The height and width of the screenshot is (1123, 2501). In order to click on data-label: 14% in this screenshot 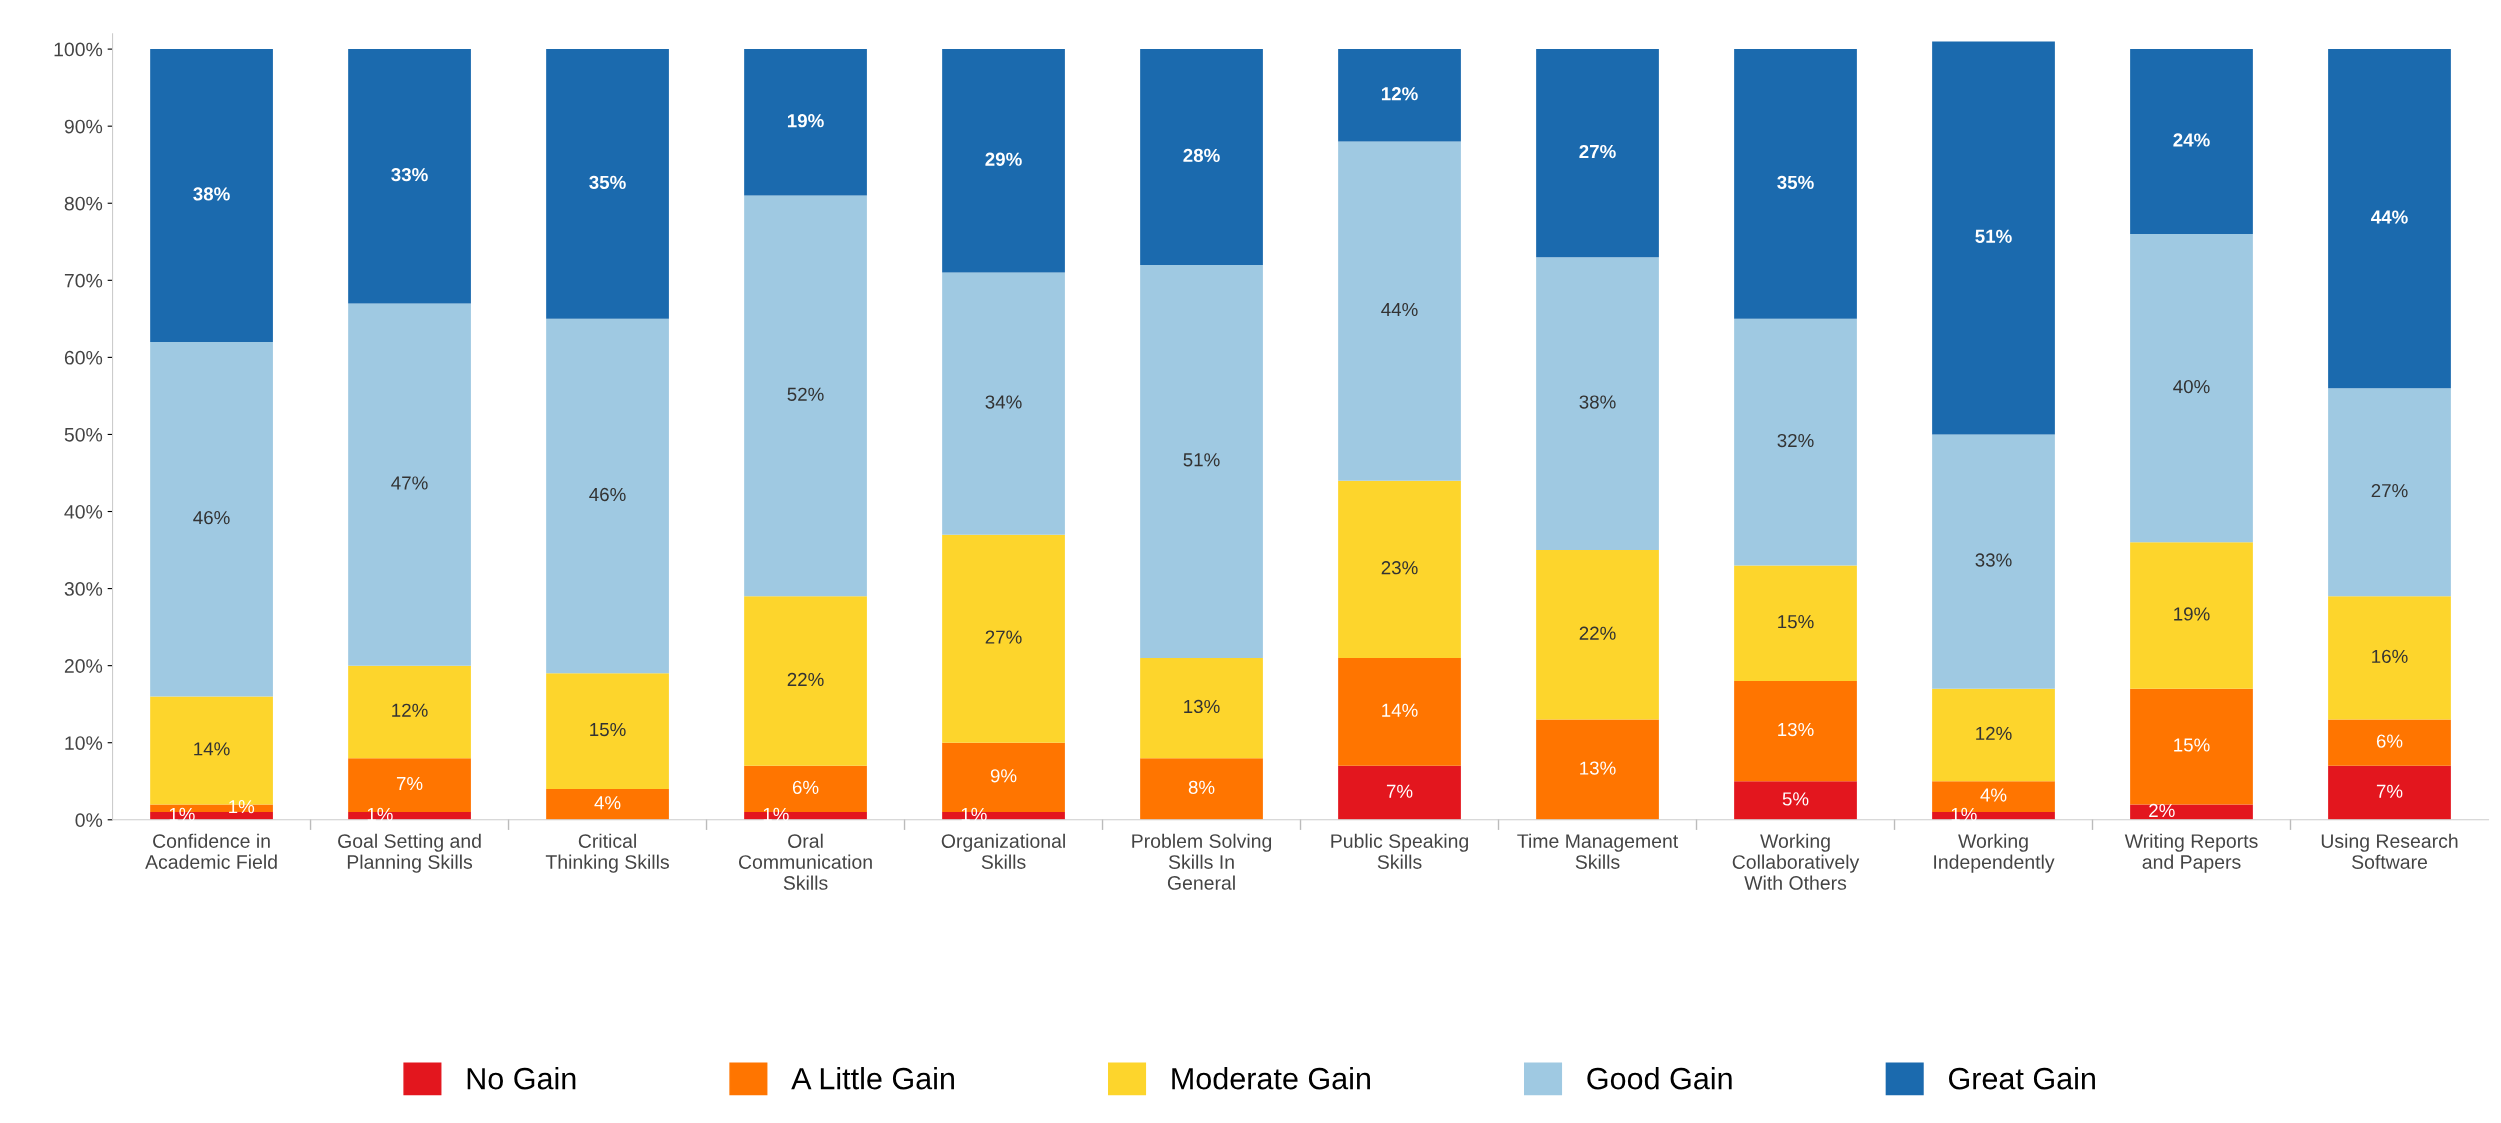, I will do `click(1400, 710)`.